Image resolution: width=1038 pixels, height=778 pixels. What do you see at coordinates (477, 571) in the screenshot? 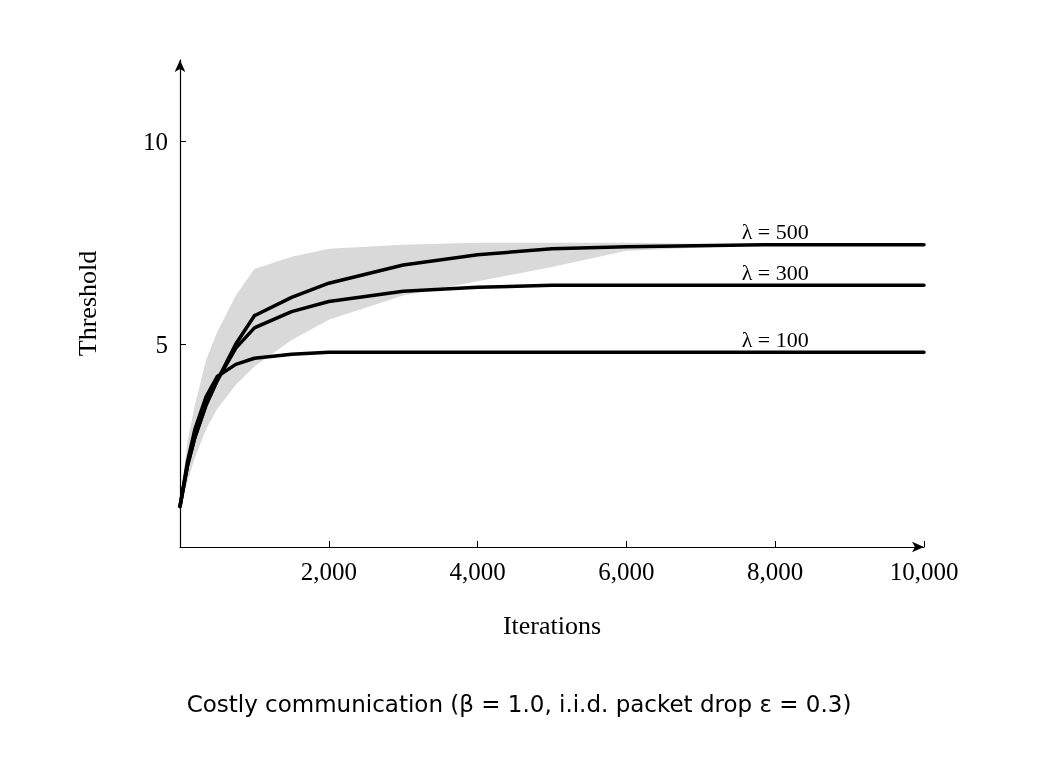
I see `x-tick-label: 4,000` at bounding box center [477, 571].